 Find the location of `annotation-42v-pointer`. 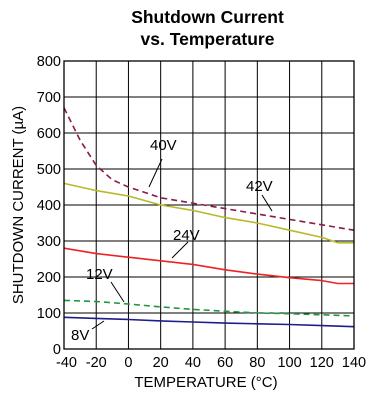

annotation-42v-pointer is located at coordinates (267, 203).